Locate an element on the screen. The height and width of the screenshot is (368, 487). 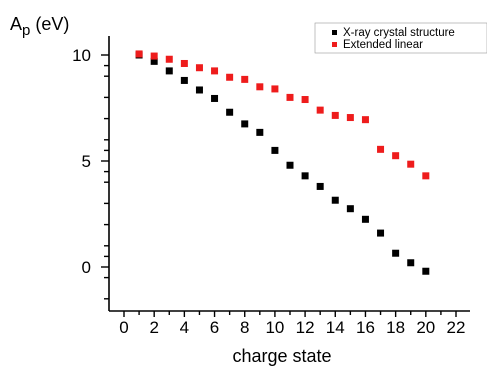
x-tick-label: 10 is located at coordinates (274, 327).